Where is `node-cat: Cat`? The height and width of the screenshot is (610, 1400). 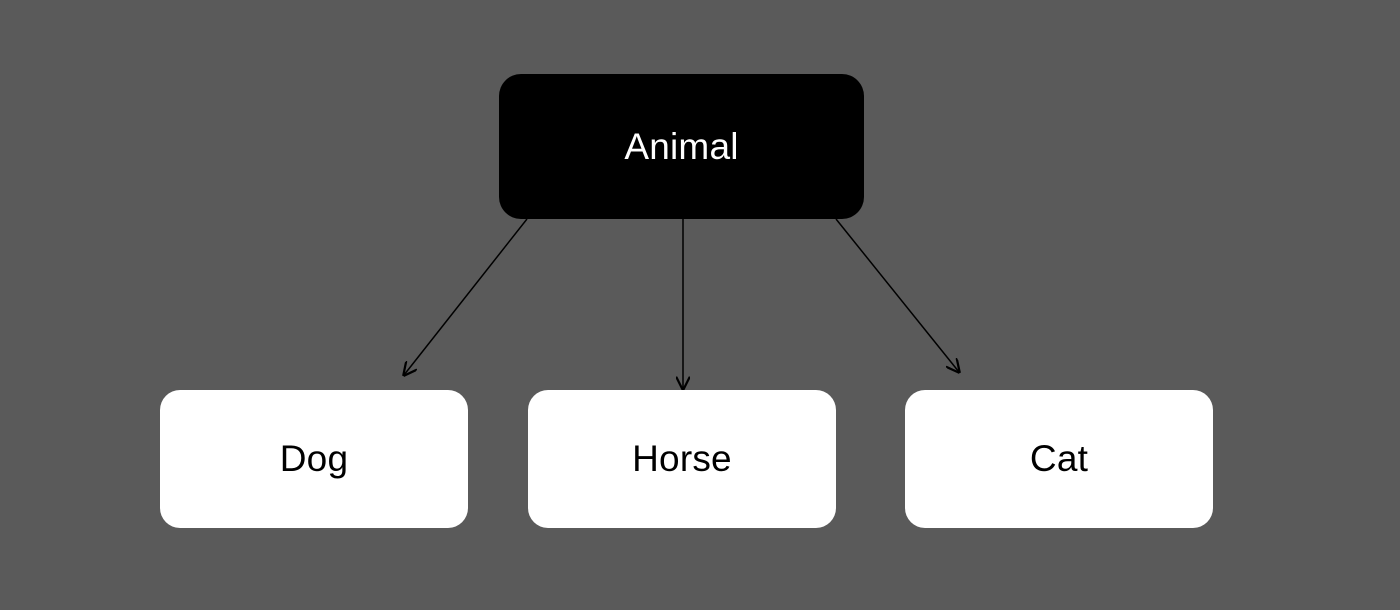 node-cat: Cat is located at coordinates (1059, 459).